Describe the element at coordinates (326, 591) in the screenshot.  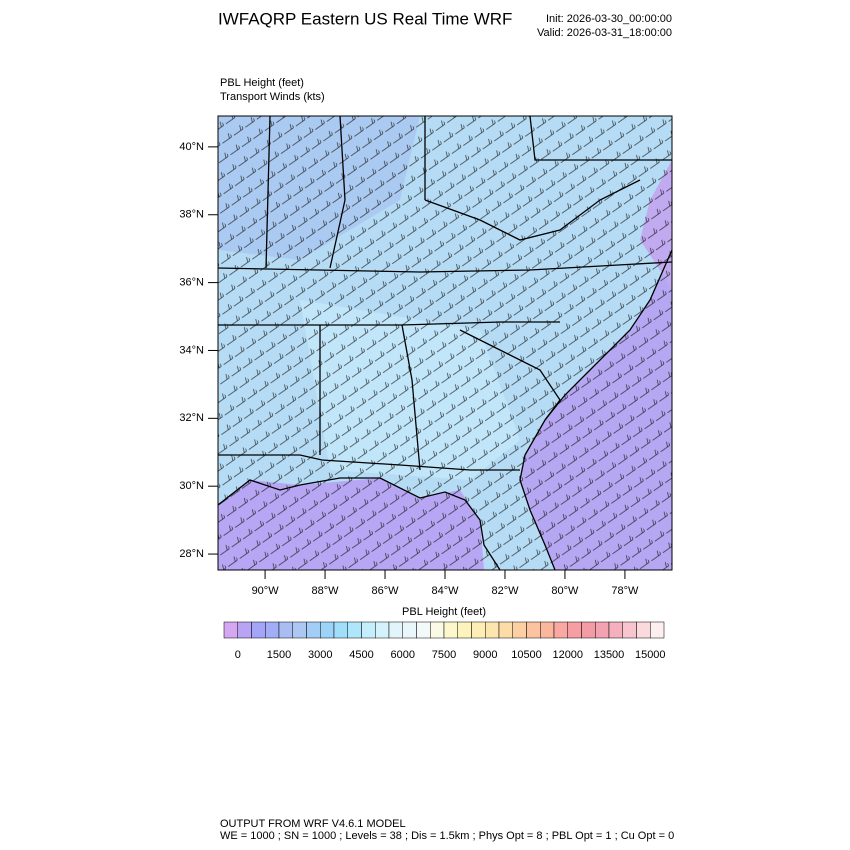
I see `lon-tick-label: 88°W` at that location.